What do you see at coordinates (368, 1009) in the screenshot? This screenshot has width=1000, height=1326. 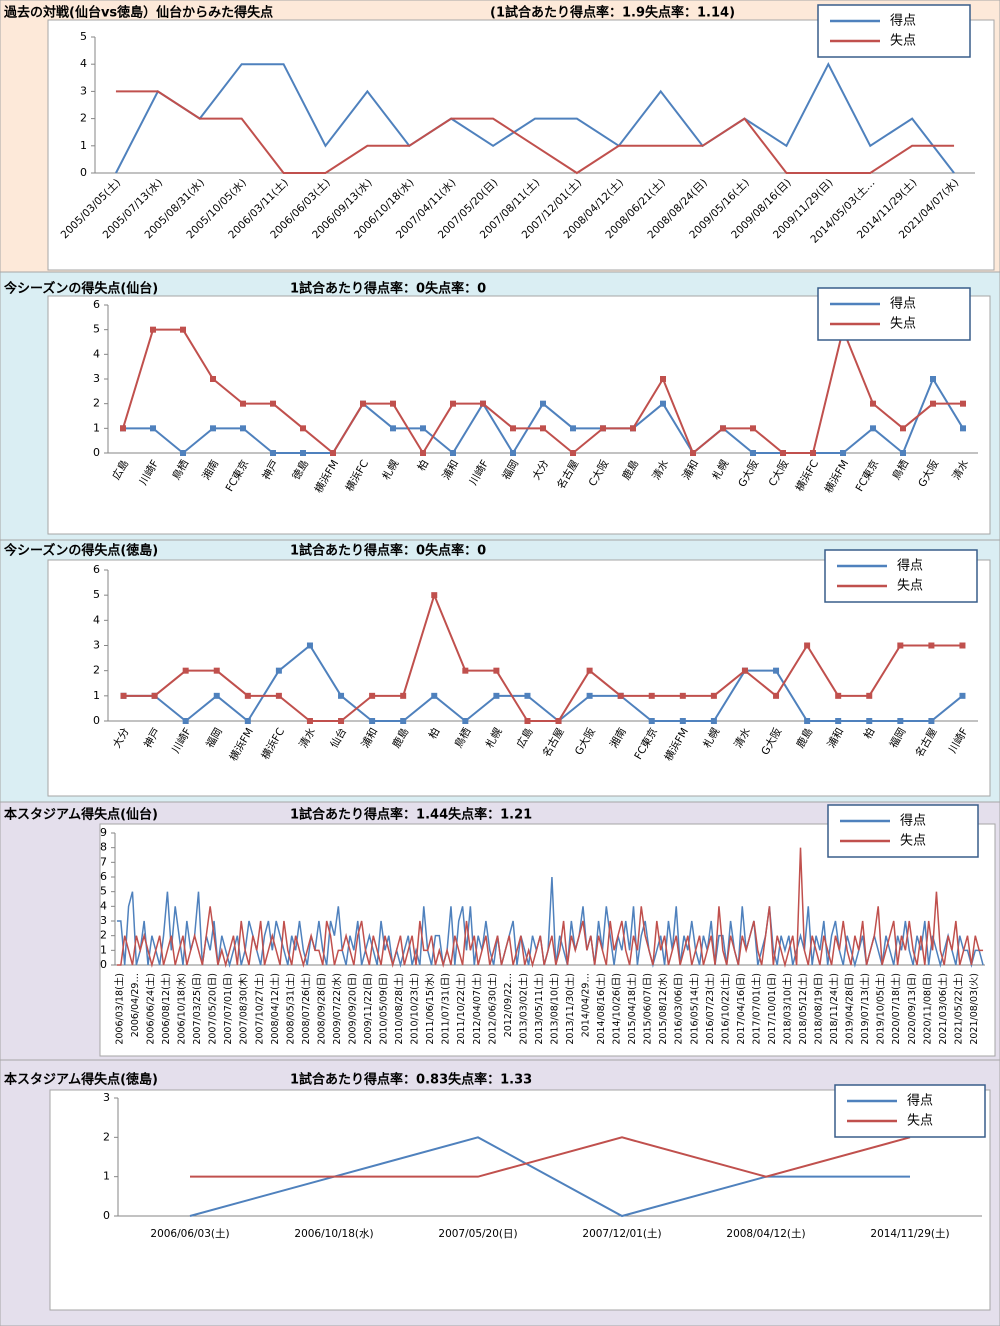 I see `x-tick-label: 2009/11/22(日)` at bounding box center [368, 1009].